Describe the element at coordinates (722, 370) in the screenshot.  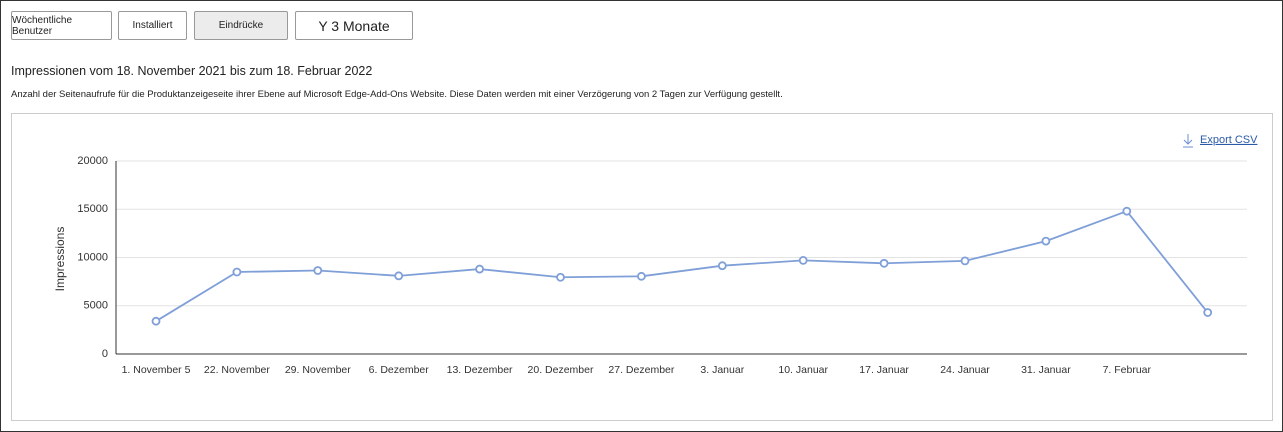
I see `x-tick-label: 3. Januar` at that location.